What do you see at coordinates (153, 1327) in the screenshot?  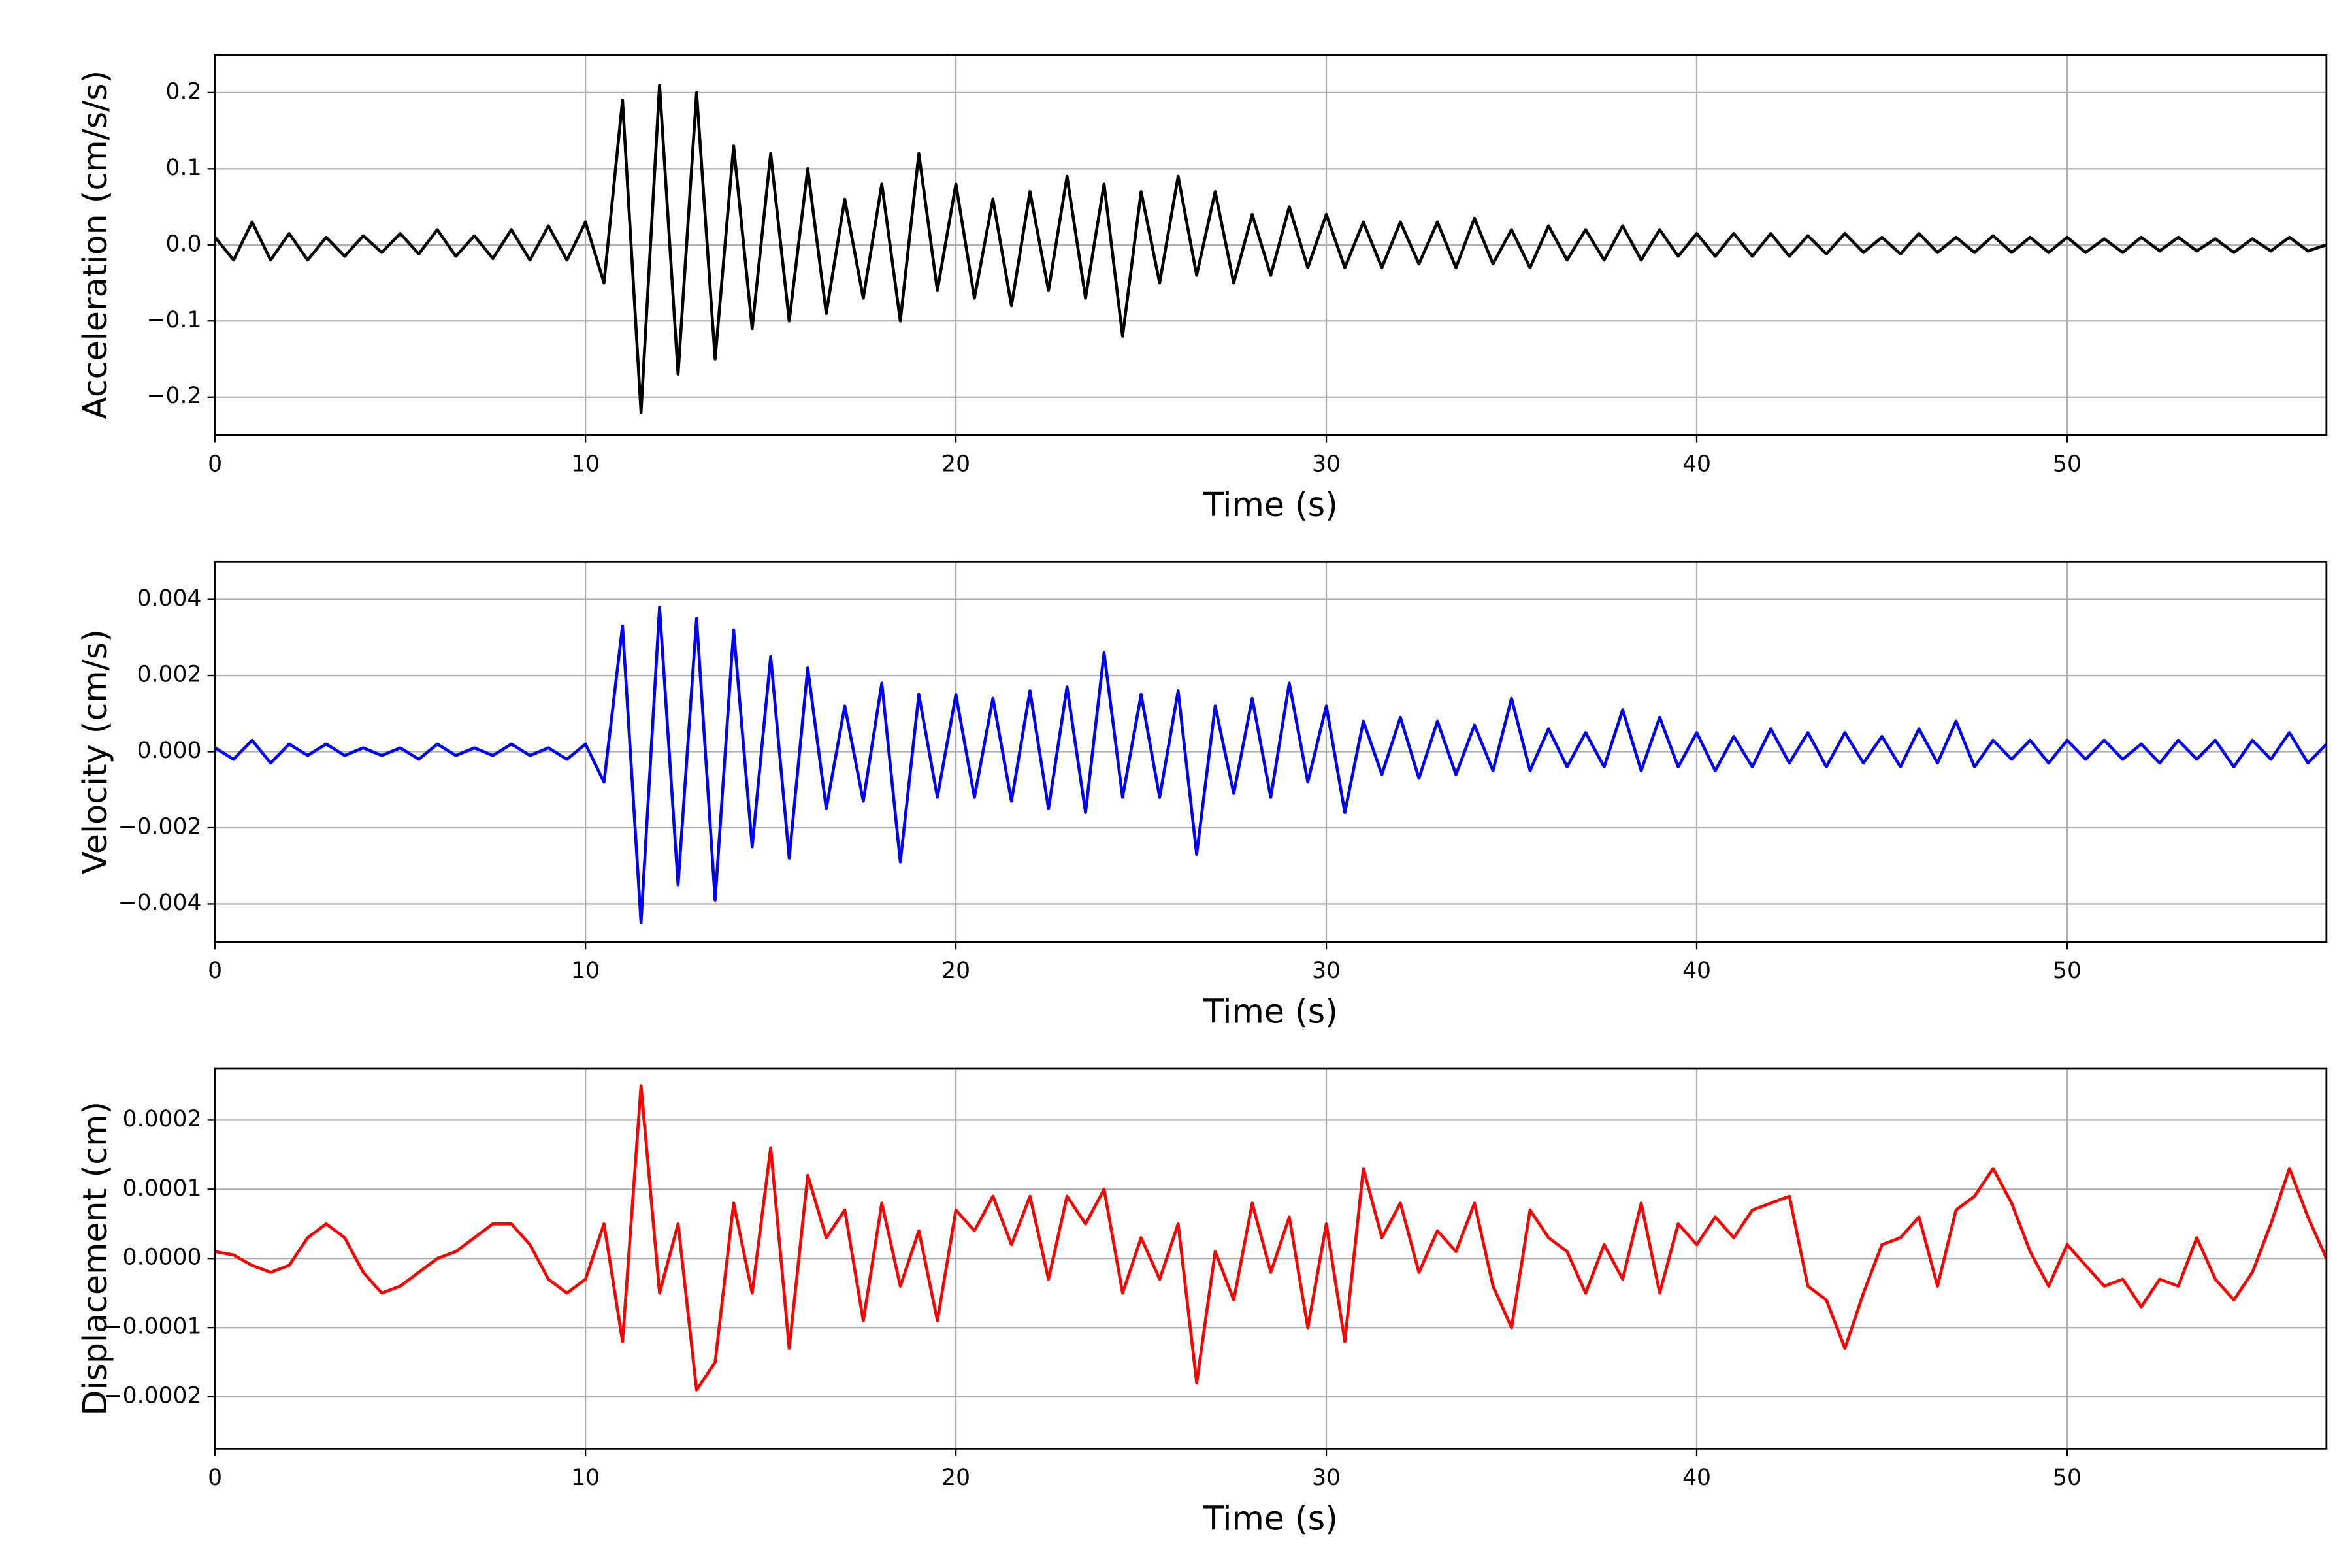 I see `y-tick-label: −0.0001` at bounding box center [153, 1327].